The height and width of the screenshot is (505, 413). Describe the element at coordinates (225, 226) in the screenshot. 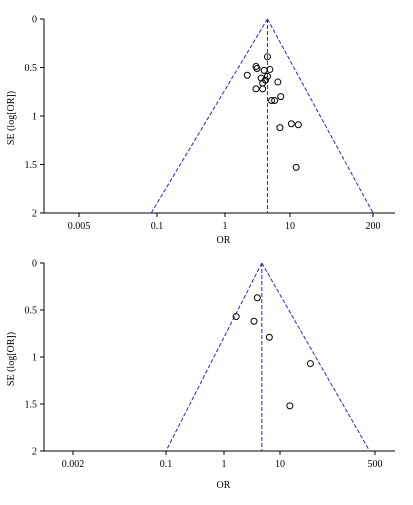

I see `panel1-x-tick-label: 1` at that location.